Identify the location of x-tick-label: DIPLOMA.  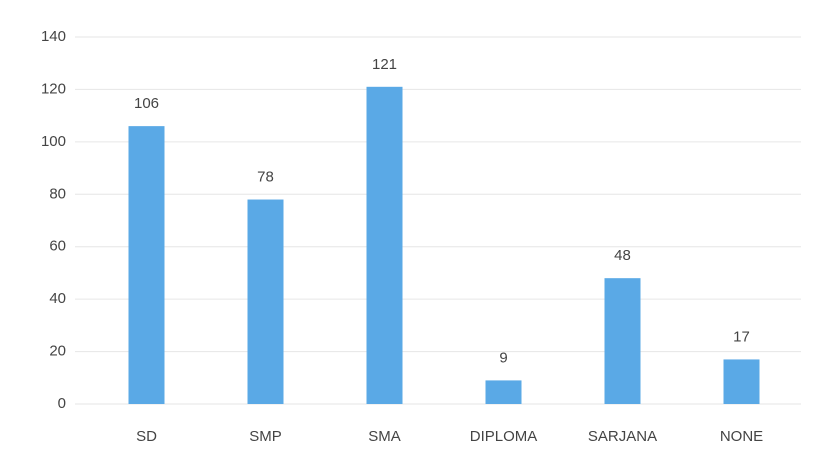
(504, 436).